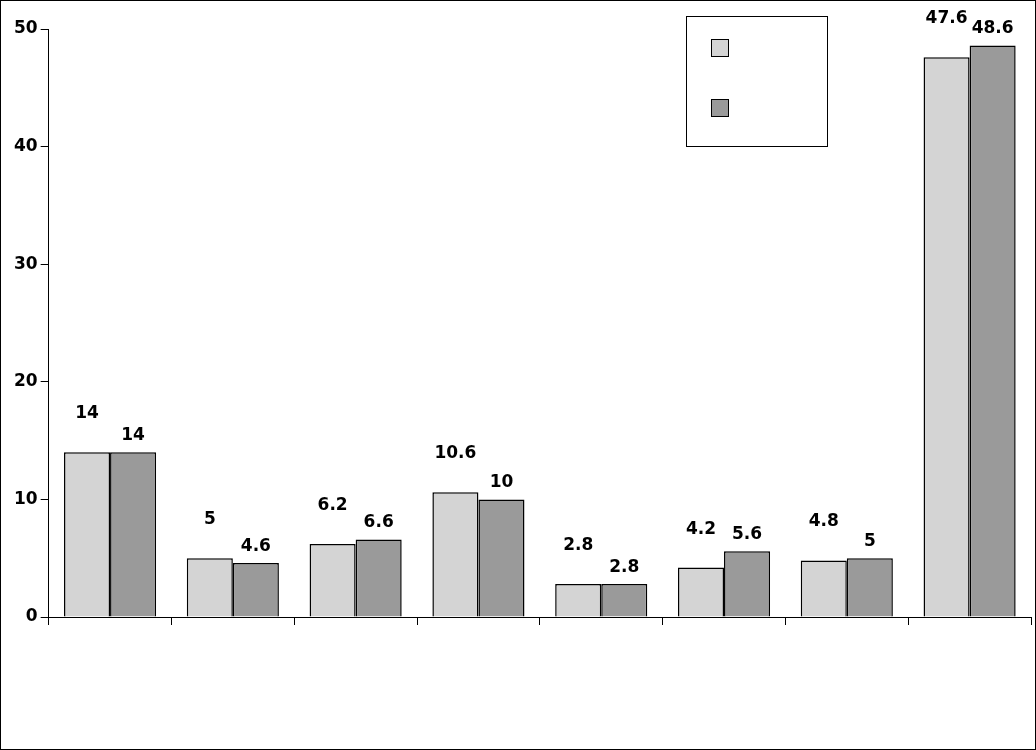 The image size is (1036, 750). Describe the element at coordinates (701, 527) in the screenshot. I see `data-label: 4.2` at that location.